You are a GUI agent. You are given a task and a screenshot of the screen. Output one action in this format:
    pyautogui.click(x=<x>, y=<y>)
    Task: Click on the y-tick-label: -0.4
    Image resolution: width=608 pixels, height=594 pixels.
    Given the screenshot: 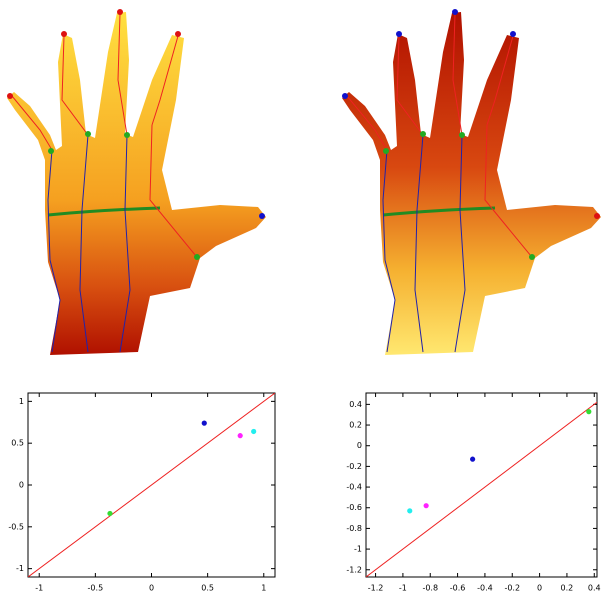 What is the action you would take?
    pyautogui.click(x=354, y=487)
    